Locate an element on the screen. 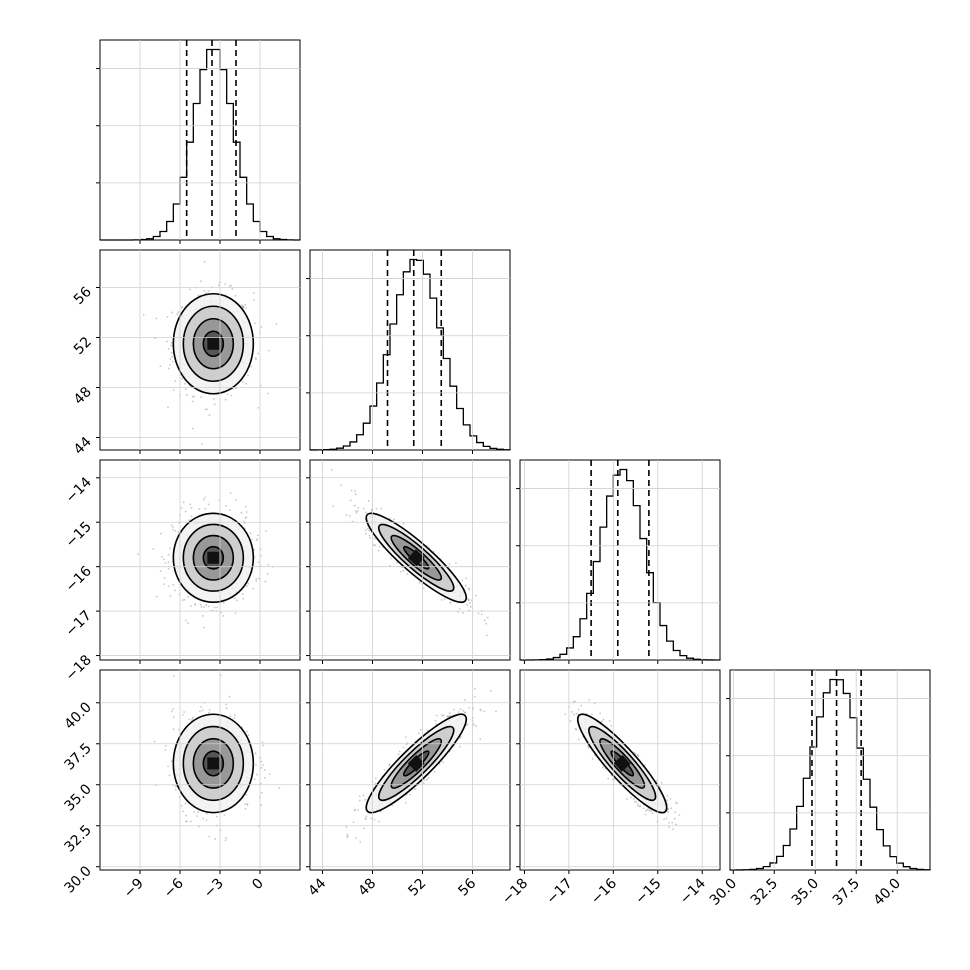 Image resolution: width=970 pixels, height=970 pixels. density-peak is located at coordinates (213, 557).